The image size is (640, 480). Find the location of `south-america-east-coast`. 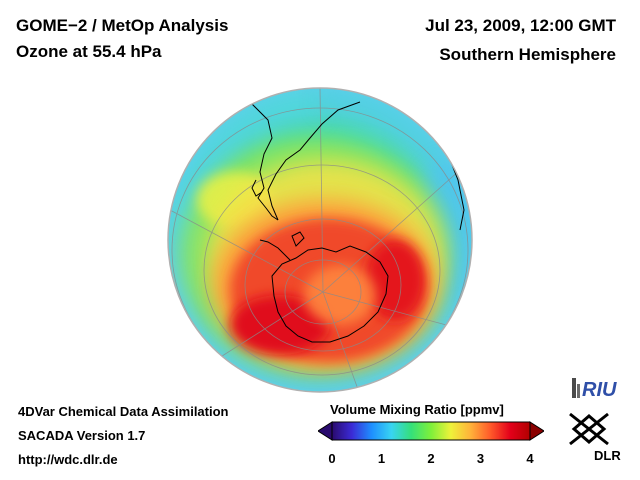

south-america-east-coast is located at coordinates (314, 161).